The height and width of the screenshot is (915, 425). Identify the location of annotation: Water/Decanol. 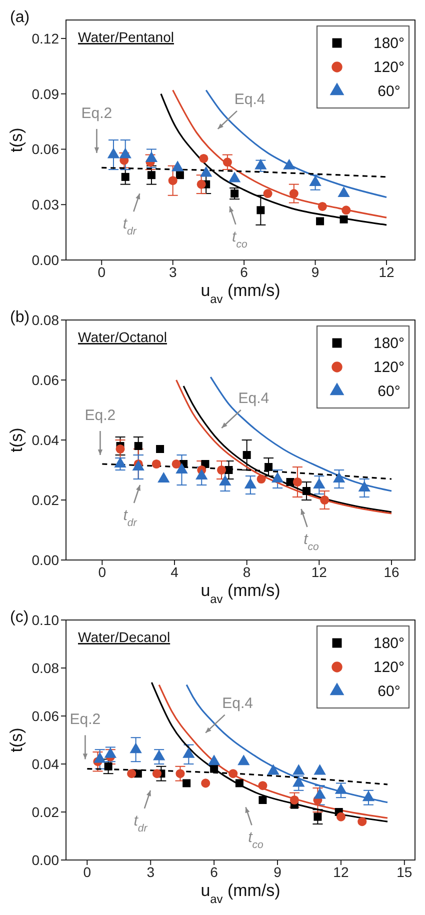
(124, 637).